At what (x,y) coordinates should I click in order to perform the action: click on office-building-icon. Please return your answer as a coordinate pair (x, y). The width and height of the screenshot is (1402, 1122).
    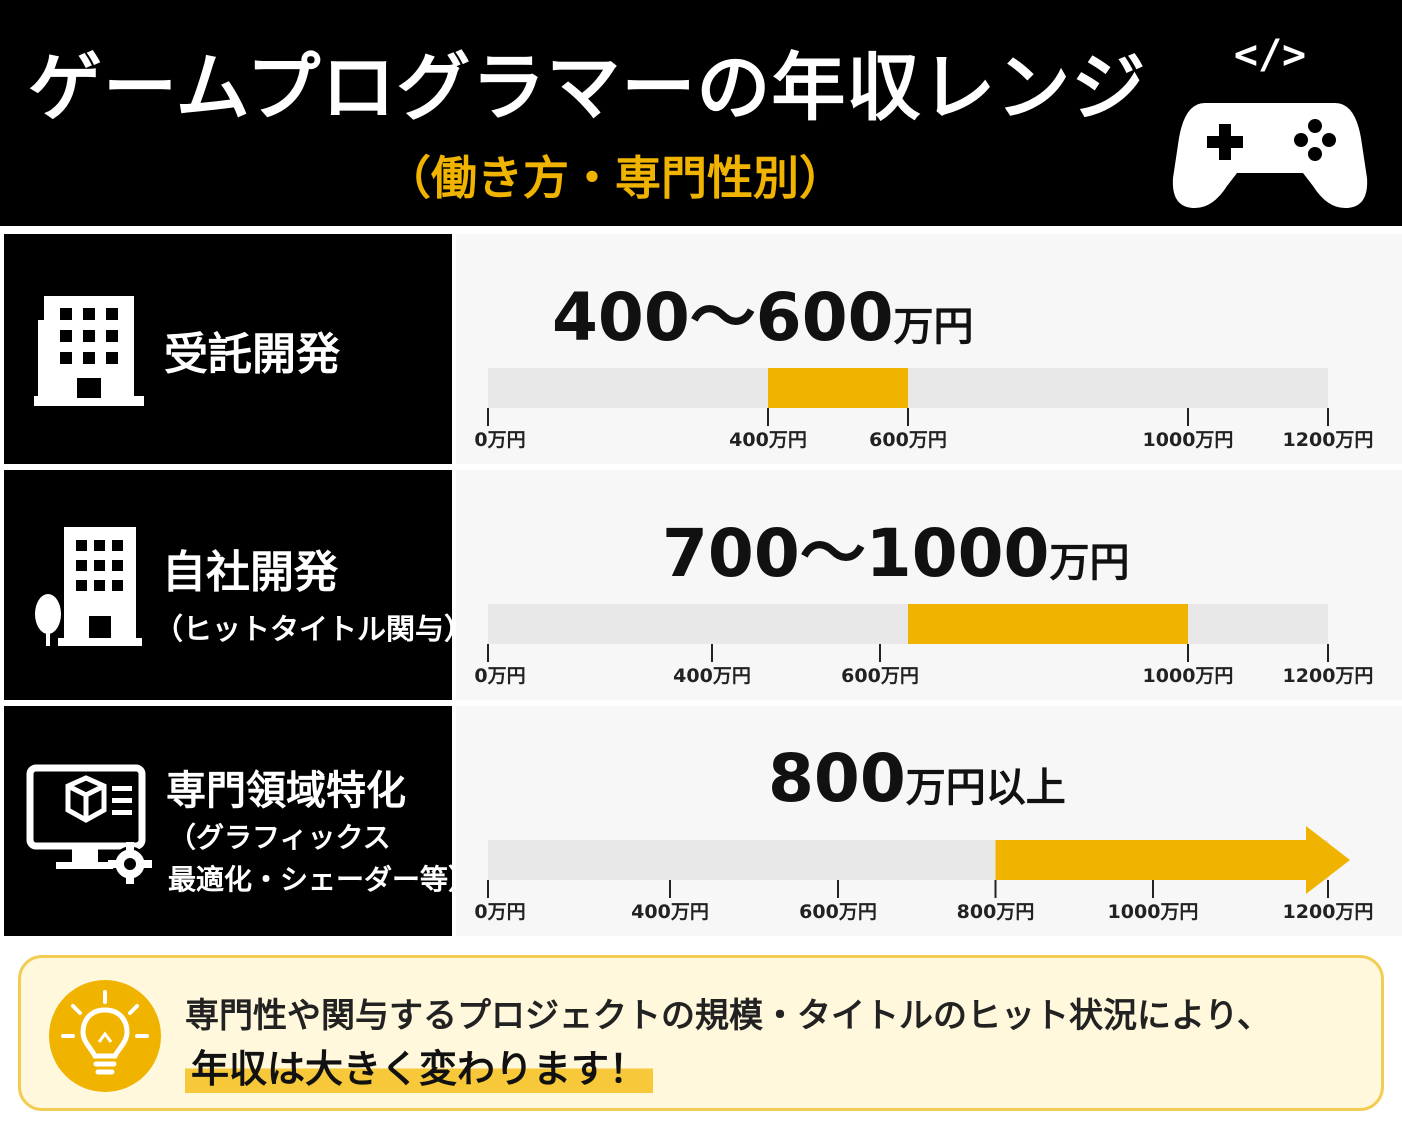
    Looking at the image, I should click on (89, 351).